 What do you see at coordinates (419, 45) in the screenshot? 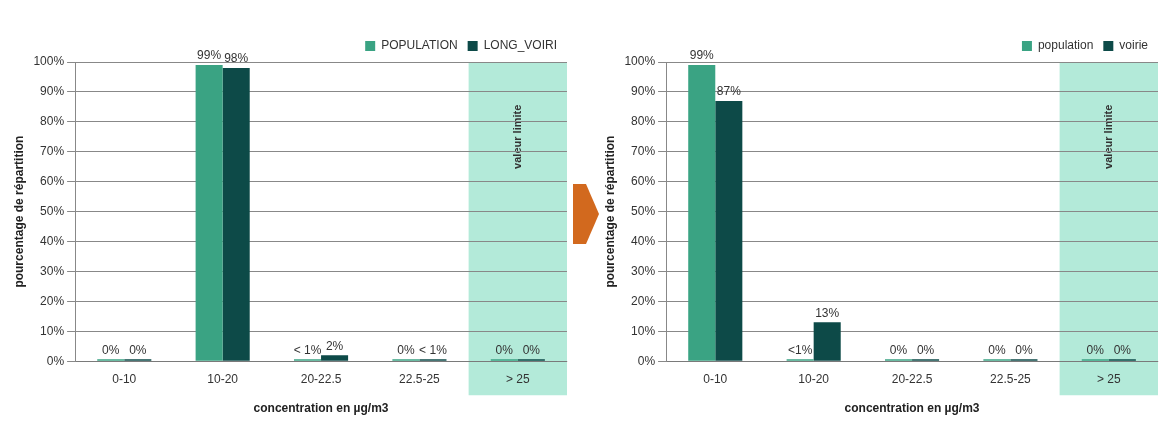
I see `legend-label: POPULATION` at bounding box center [419, 45].